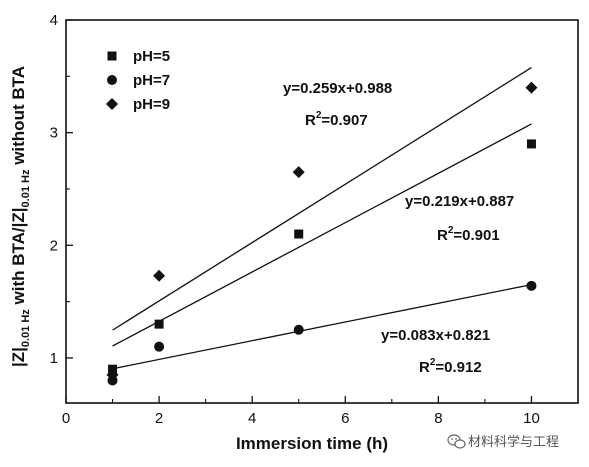  What do you see at coordinates (26, 188) in the screenshot?
I see `y-axis-title-sub2: 0.01 Hz` at bounding box center [26, 188].